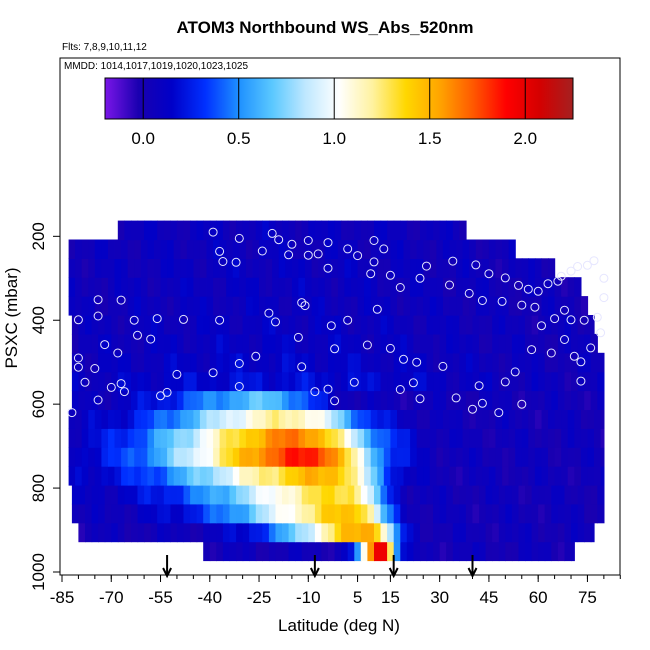 This screenshot has height=650, width=650. Describe the element at coordinates (390, 597) in the screenshot. I see `x-tick-label: 15` at that location.